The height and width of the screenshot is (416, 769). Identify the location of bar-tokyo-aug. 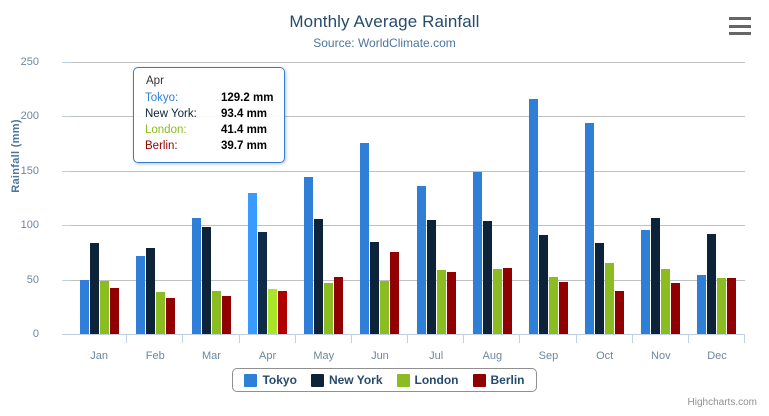
(477, 253).